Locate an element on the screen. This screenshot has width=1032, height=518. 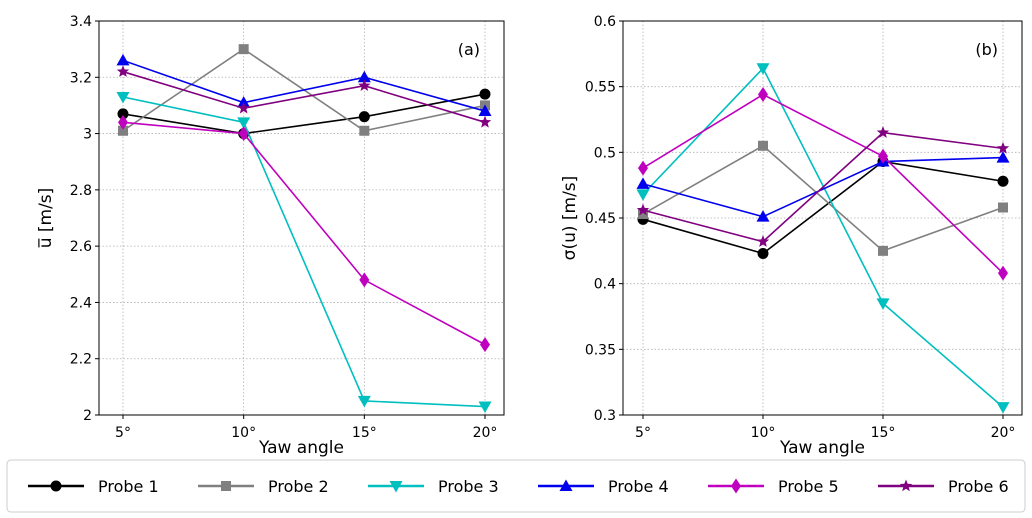
y-tick-label: 0.5 is located at coordinates (605, 153).